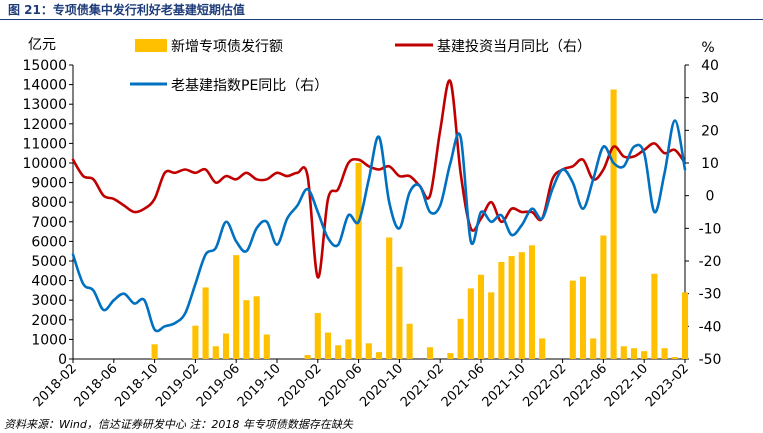 The height and width of the screenshot is (433, 763). Describe the element at coordinates (710, 229) in the screenshot. I see `right-tick-label: -10` at that location.